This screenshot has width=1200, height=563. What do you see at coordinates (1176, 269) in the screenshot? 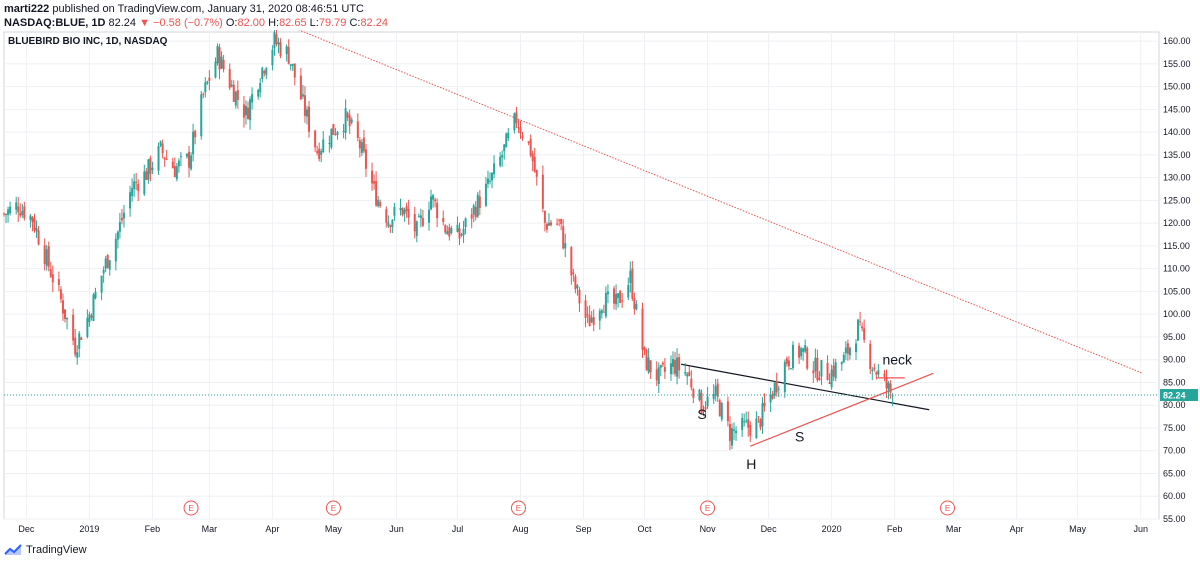
I see `y-tick-label: 110.00` at bounding box center [1176, 269].